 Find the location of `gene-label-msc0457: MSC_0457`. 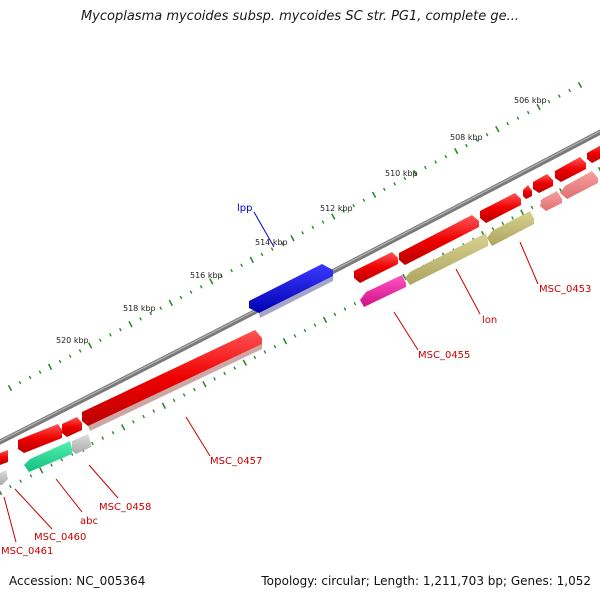

gene-label-msc0457: MSC_0457 is located at coordinates (236, 461).